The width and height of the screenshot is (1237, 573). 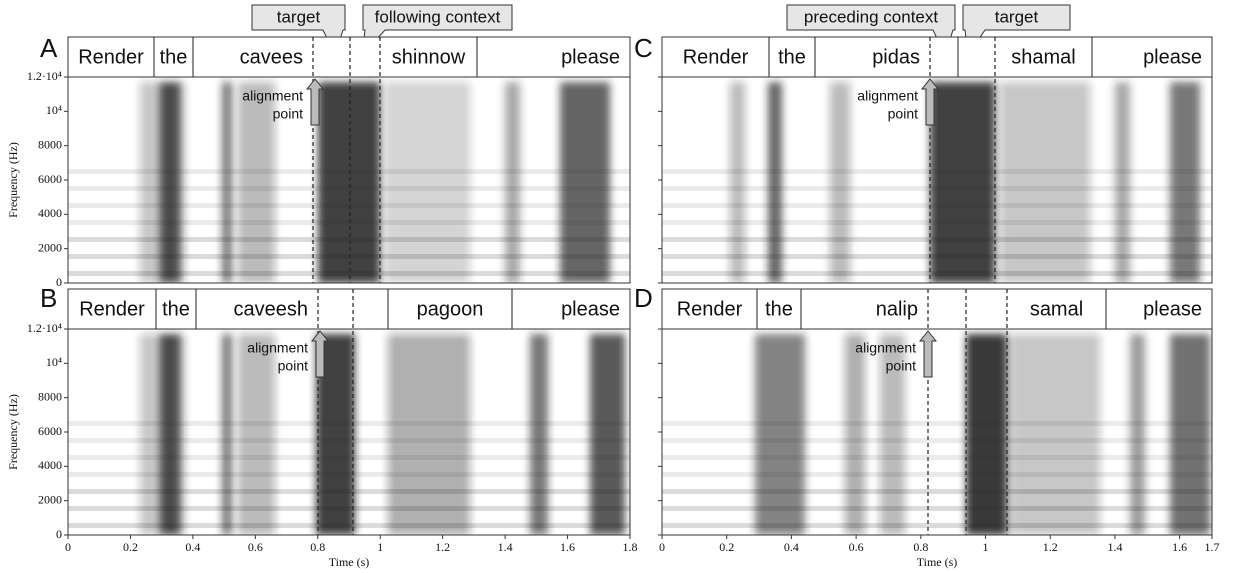 What do you see at coordinates (643, 298) in the screenshot?
I see `panel-letter: D` at bounding box center [643, 298].